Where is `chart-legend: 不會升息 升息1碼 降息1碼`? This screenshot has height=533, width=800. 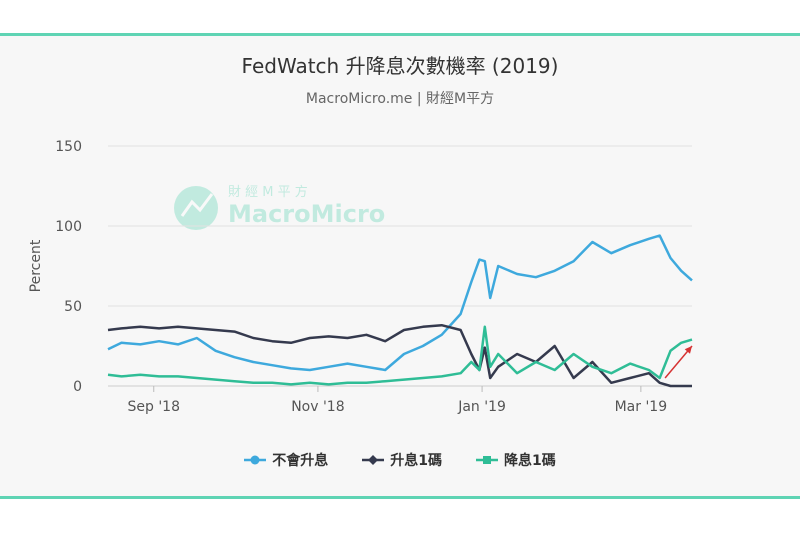 chart-legend: 不會升息 升息1碼 降息1碼 is located at coordinates (400, 460).